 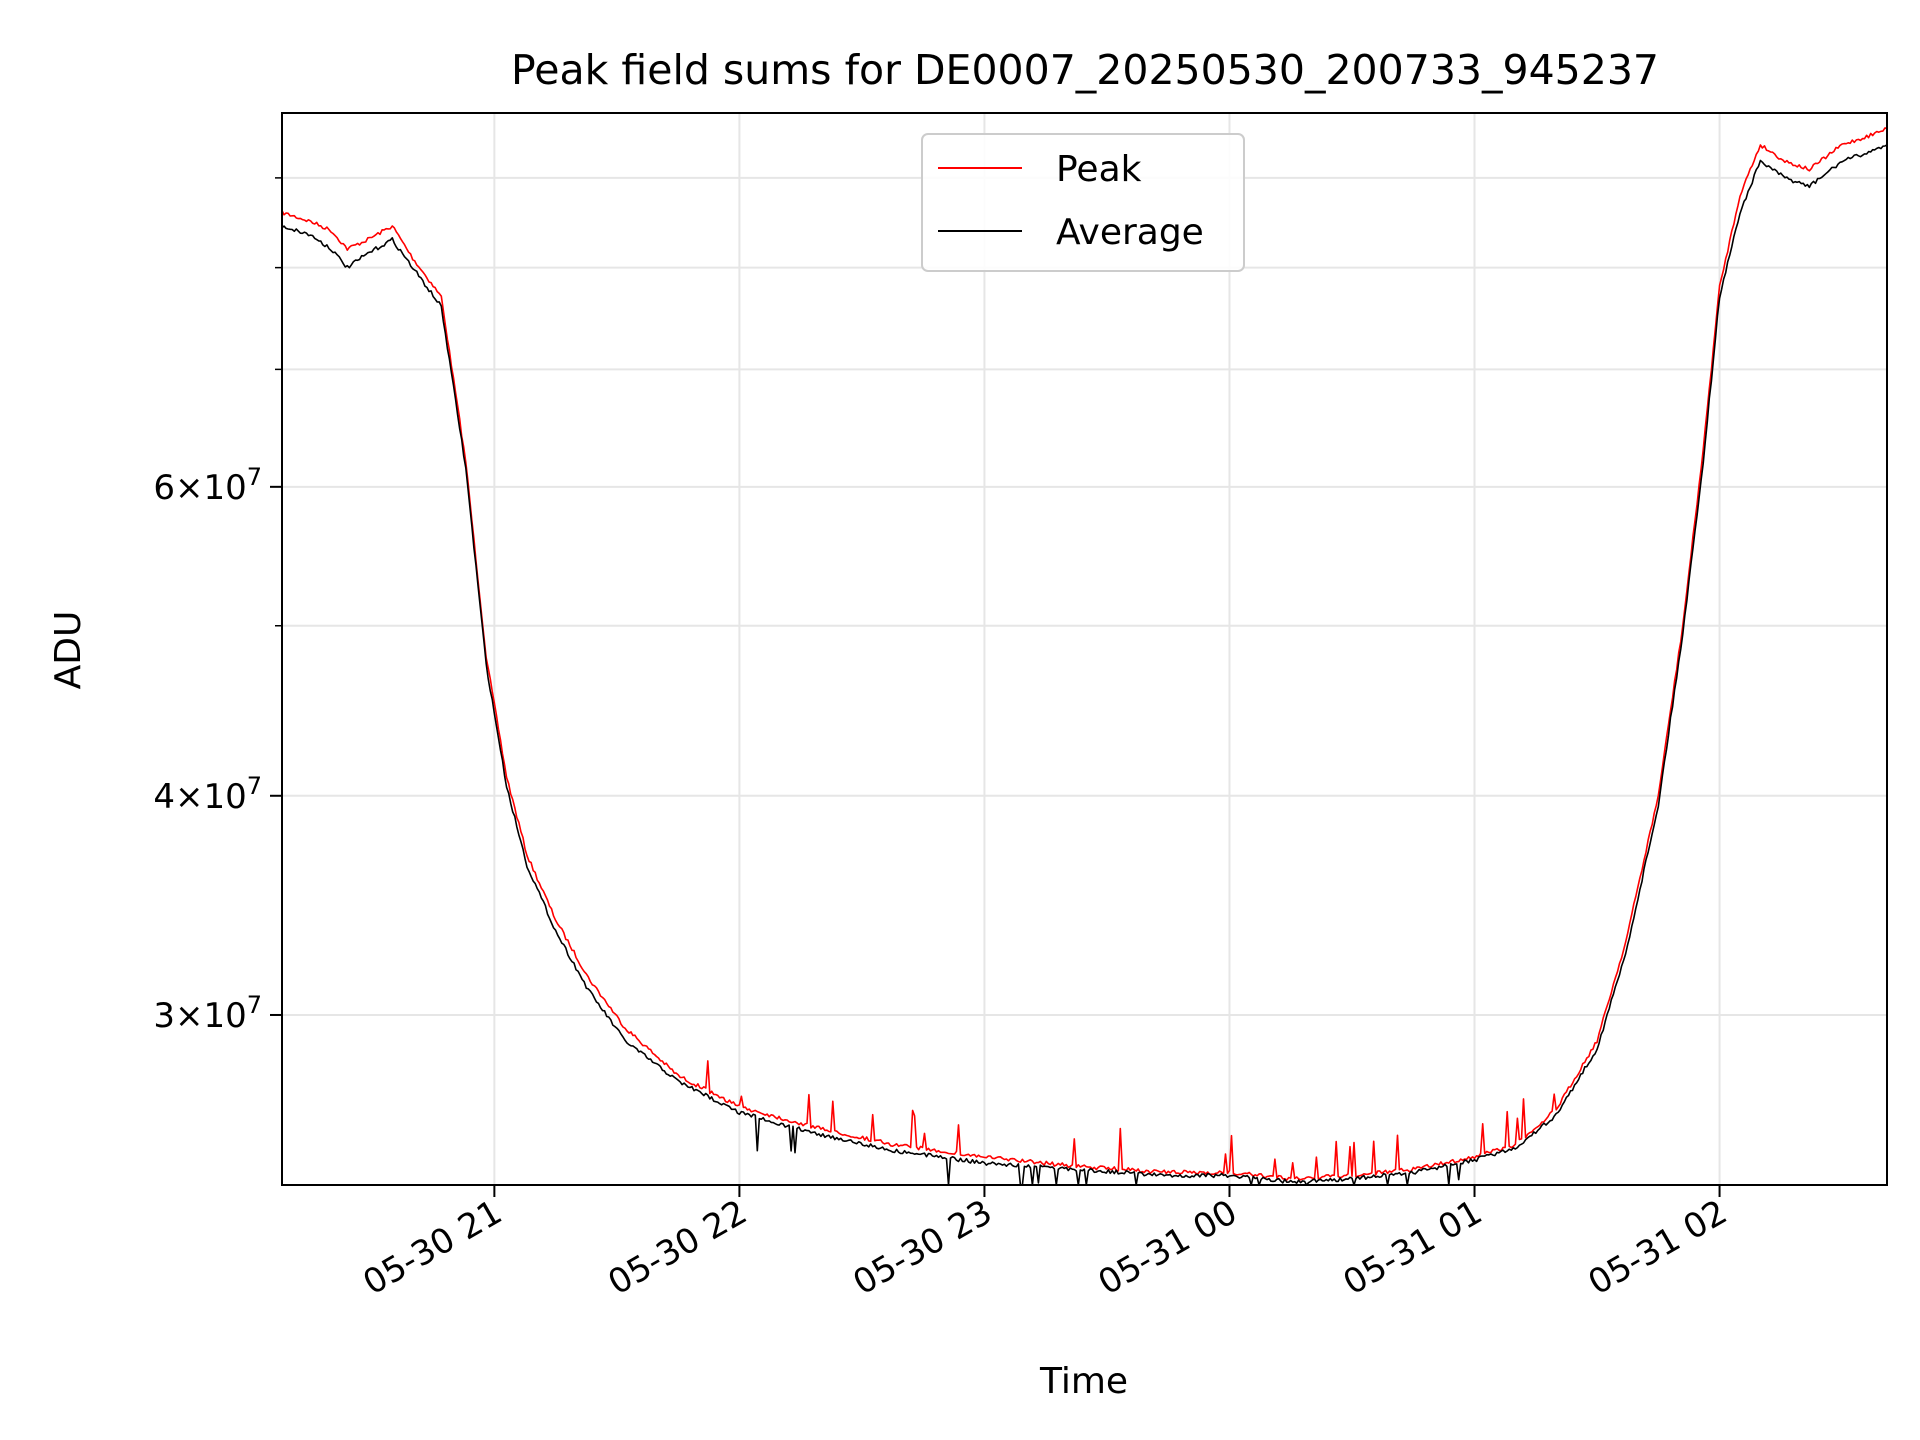 I want to click on legend-peak-label: Peak, so click(x=1099, y=169).